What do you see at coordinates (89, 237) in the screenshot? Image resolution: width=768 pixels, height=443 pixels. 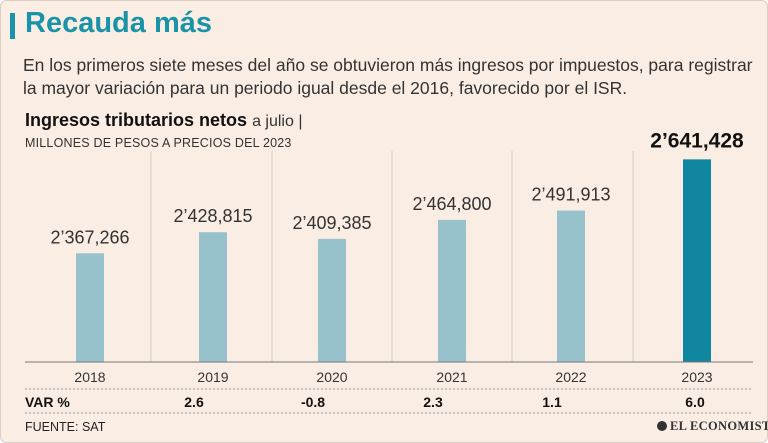 I see `data-label-2018: 2’367,266` at bounding box center [89, 237].